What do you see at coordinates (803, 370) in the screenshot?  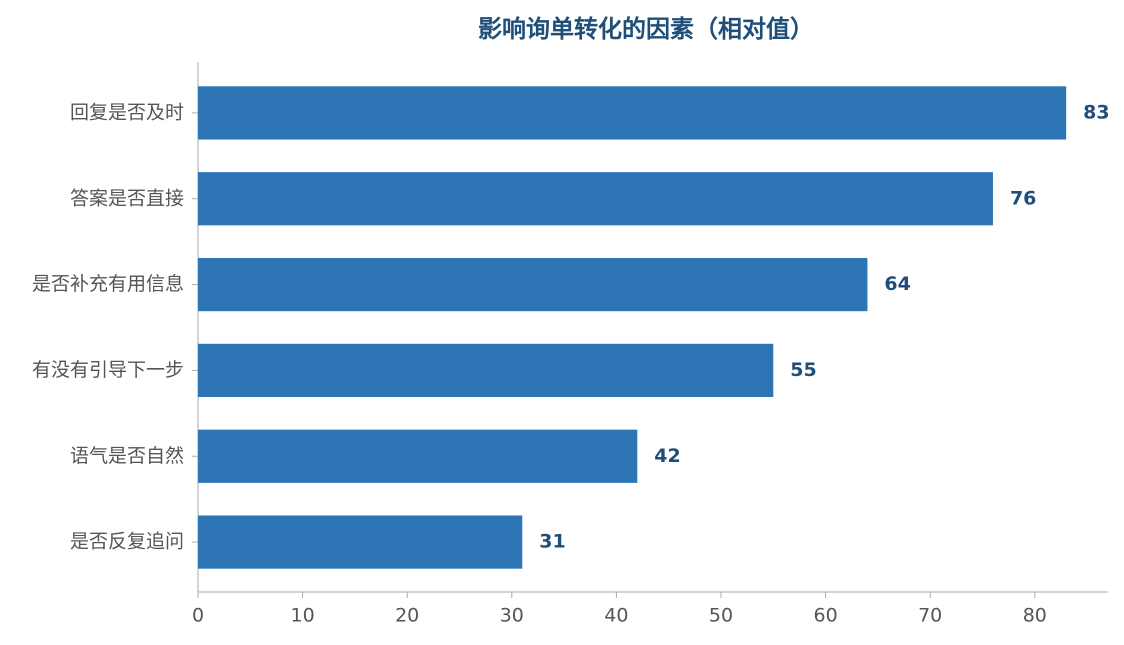 I see `value-label: 55` at bounding box center [803, 370].